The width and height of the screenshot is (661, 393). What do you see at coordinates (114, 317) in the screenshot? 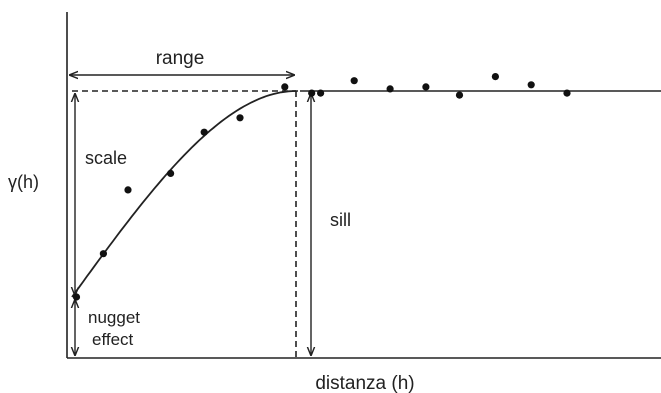
I see `nugget-label-line1: nugget` at bounding box center [114, 317].